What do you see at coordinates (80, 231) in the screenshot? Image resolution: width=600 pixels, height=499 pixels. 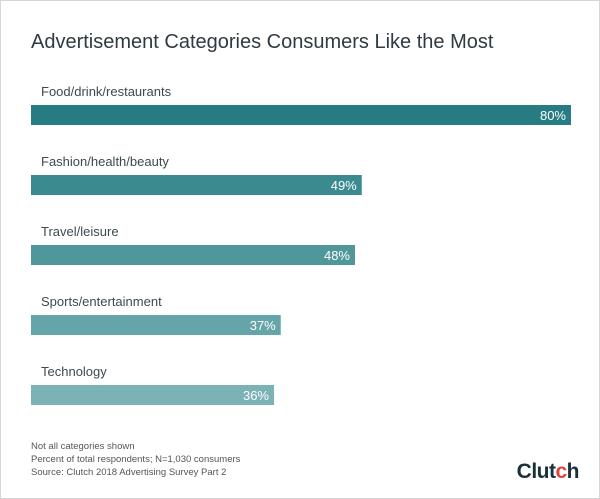 I see `category-label: Travel/leisure` at bounding box center [80, 231].